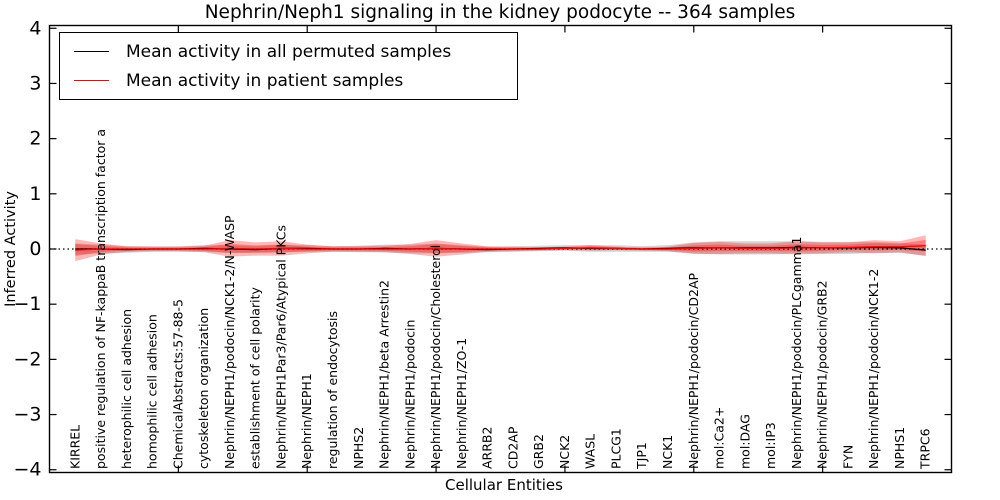 The width and height of the screenshot is (1000, 500). Describe the element at coordinates (461, 403) in the screenshot. I see `x-entity-label: Nephrin/NEPH1/ZO-1` at that location.